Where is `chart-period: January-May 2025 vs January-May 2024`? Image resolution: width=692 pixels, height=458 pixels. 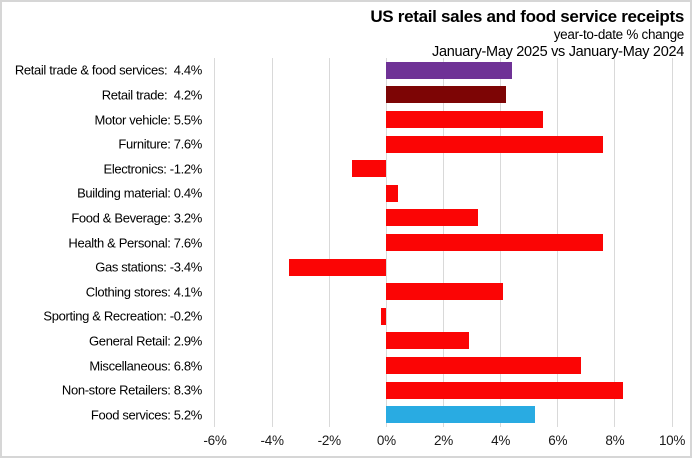
chart-period: January-May 2025 vs January-May 2024 is located at coordinates (558, 52).